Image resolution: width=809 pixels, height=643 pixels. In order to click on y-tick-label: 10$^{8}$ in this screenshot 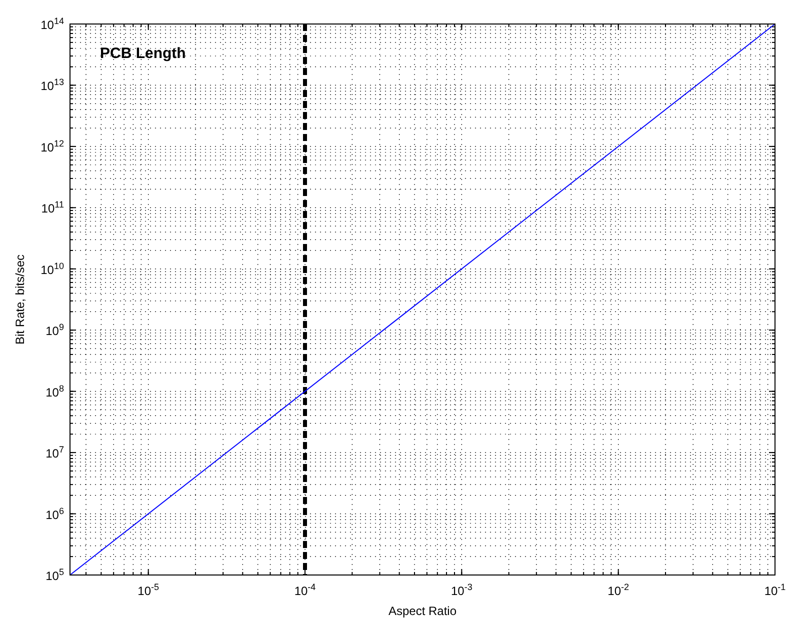, I will do `click(55, 391)`.